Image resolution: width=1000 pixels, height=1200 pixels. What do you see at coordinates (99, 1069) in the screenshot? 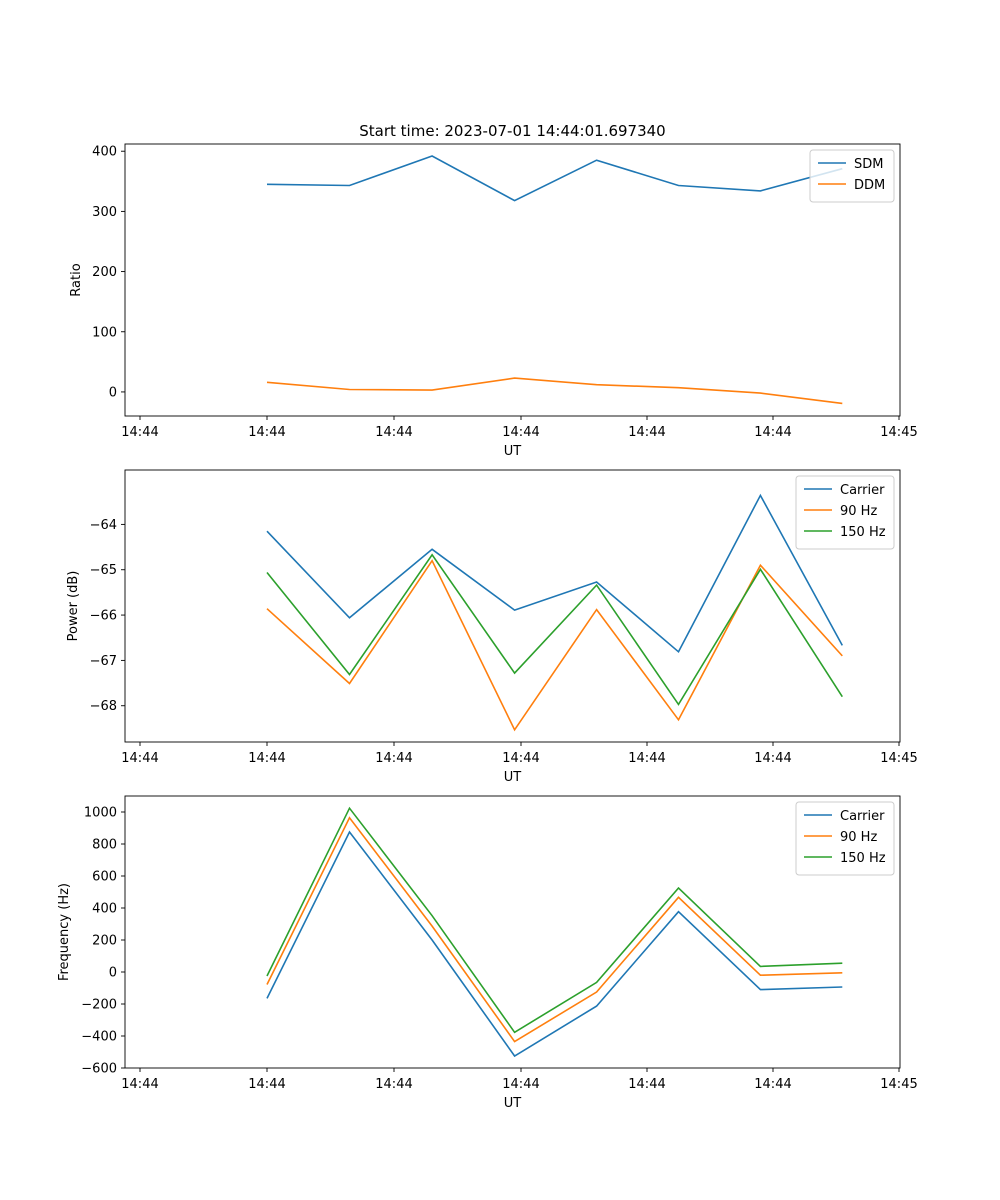
I see `y-tick-label: −600` at bounding box center [99, 1069].